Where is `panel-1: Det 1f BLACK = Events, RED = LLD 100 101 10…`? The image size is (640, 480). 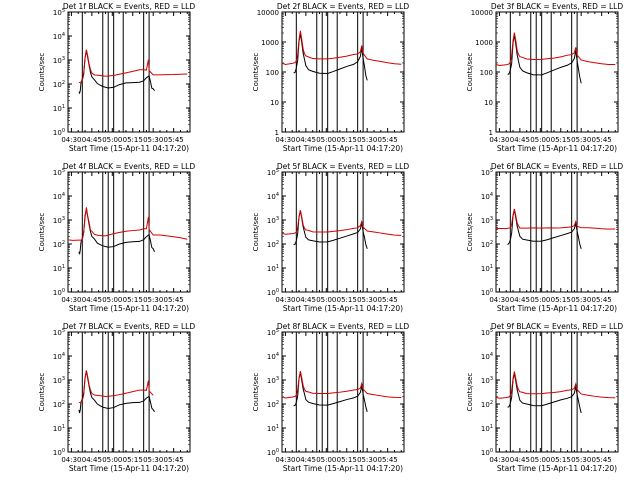
panel-1: Det 1f BLACK = Events, RED = LLD 100 101 10… is located at coordinates (116, 77).